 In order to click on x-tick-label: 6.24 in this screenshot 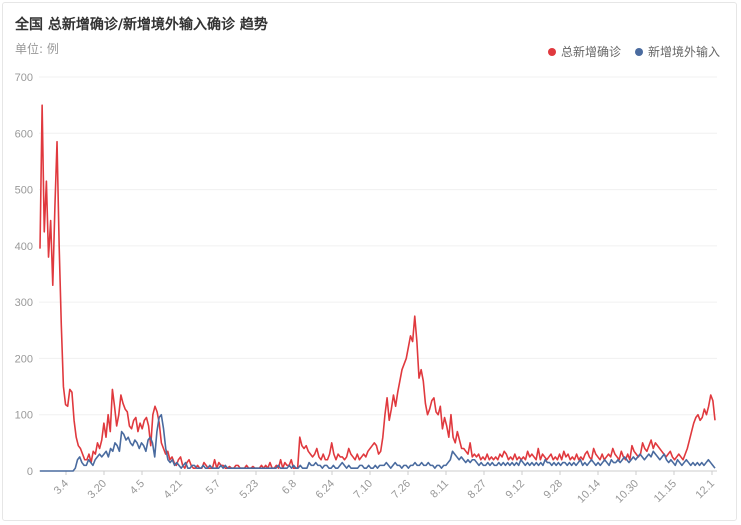, I will do `click(325, 490)`.